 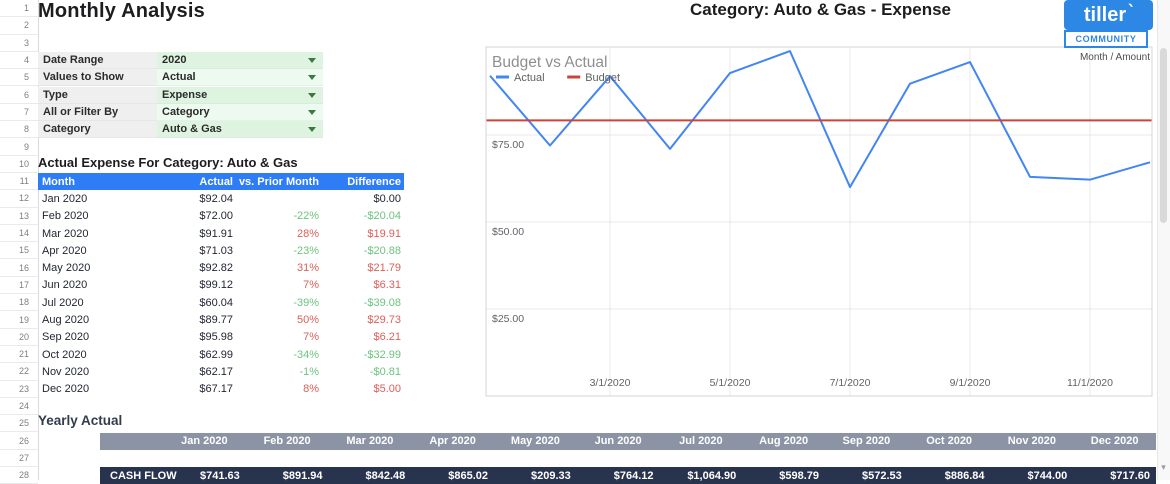 What do you see at coordinates (19, 303) in the screenshot?
I see `row-number: 18` at bounding box center [19, 303].